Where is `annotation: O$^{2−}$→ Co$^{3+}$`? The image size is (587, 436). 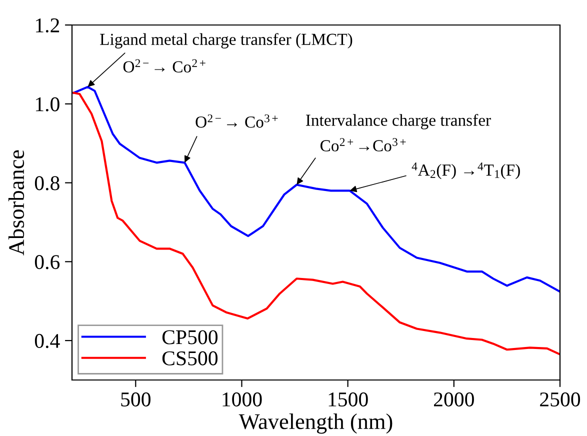 annotation: O$^{2−}$→ Co$^{3+}$ is located at coordinates (237, 121).